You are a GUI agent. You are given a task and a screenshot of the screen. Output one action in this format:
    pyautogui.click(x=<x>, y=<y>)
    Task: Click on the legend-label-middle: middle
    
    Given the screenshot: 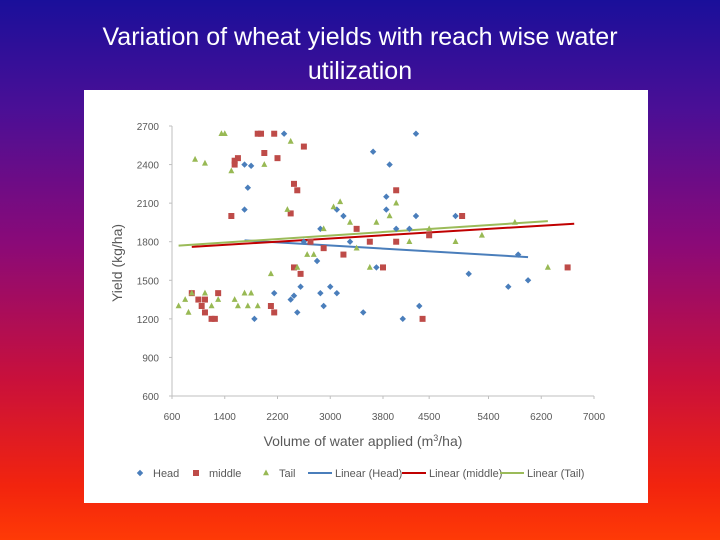 What is the action you would take?
    pyautogui.click(x=225, y=474)
    